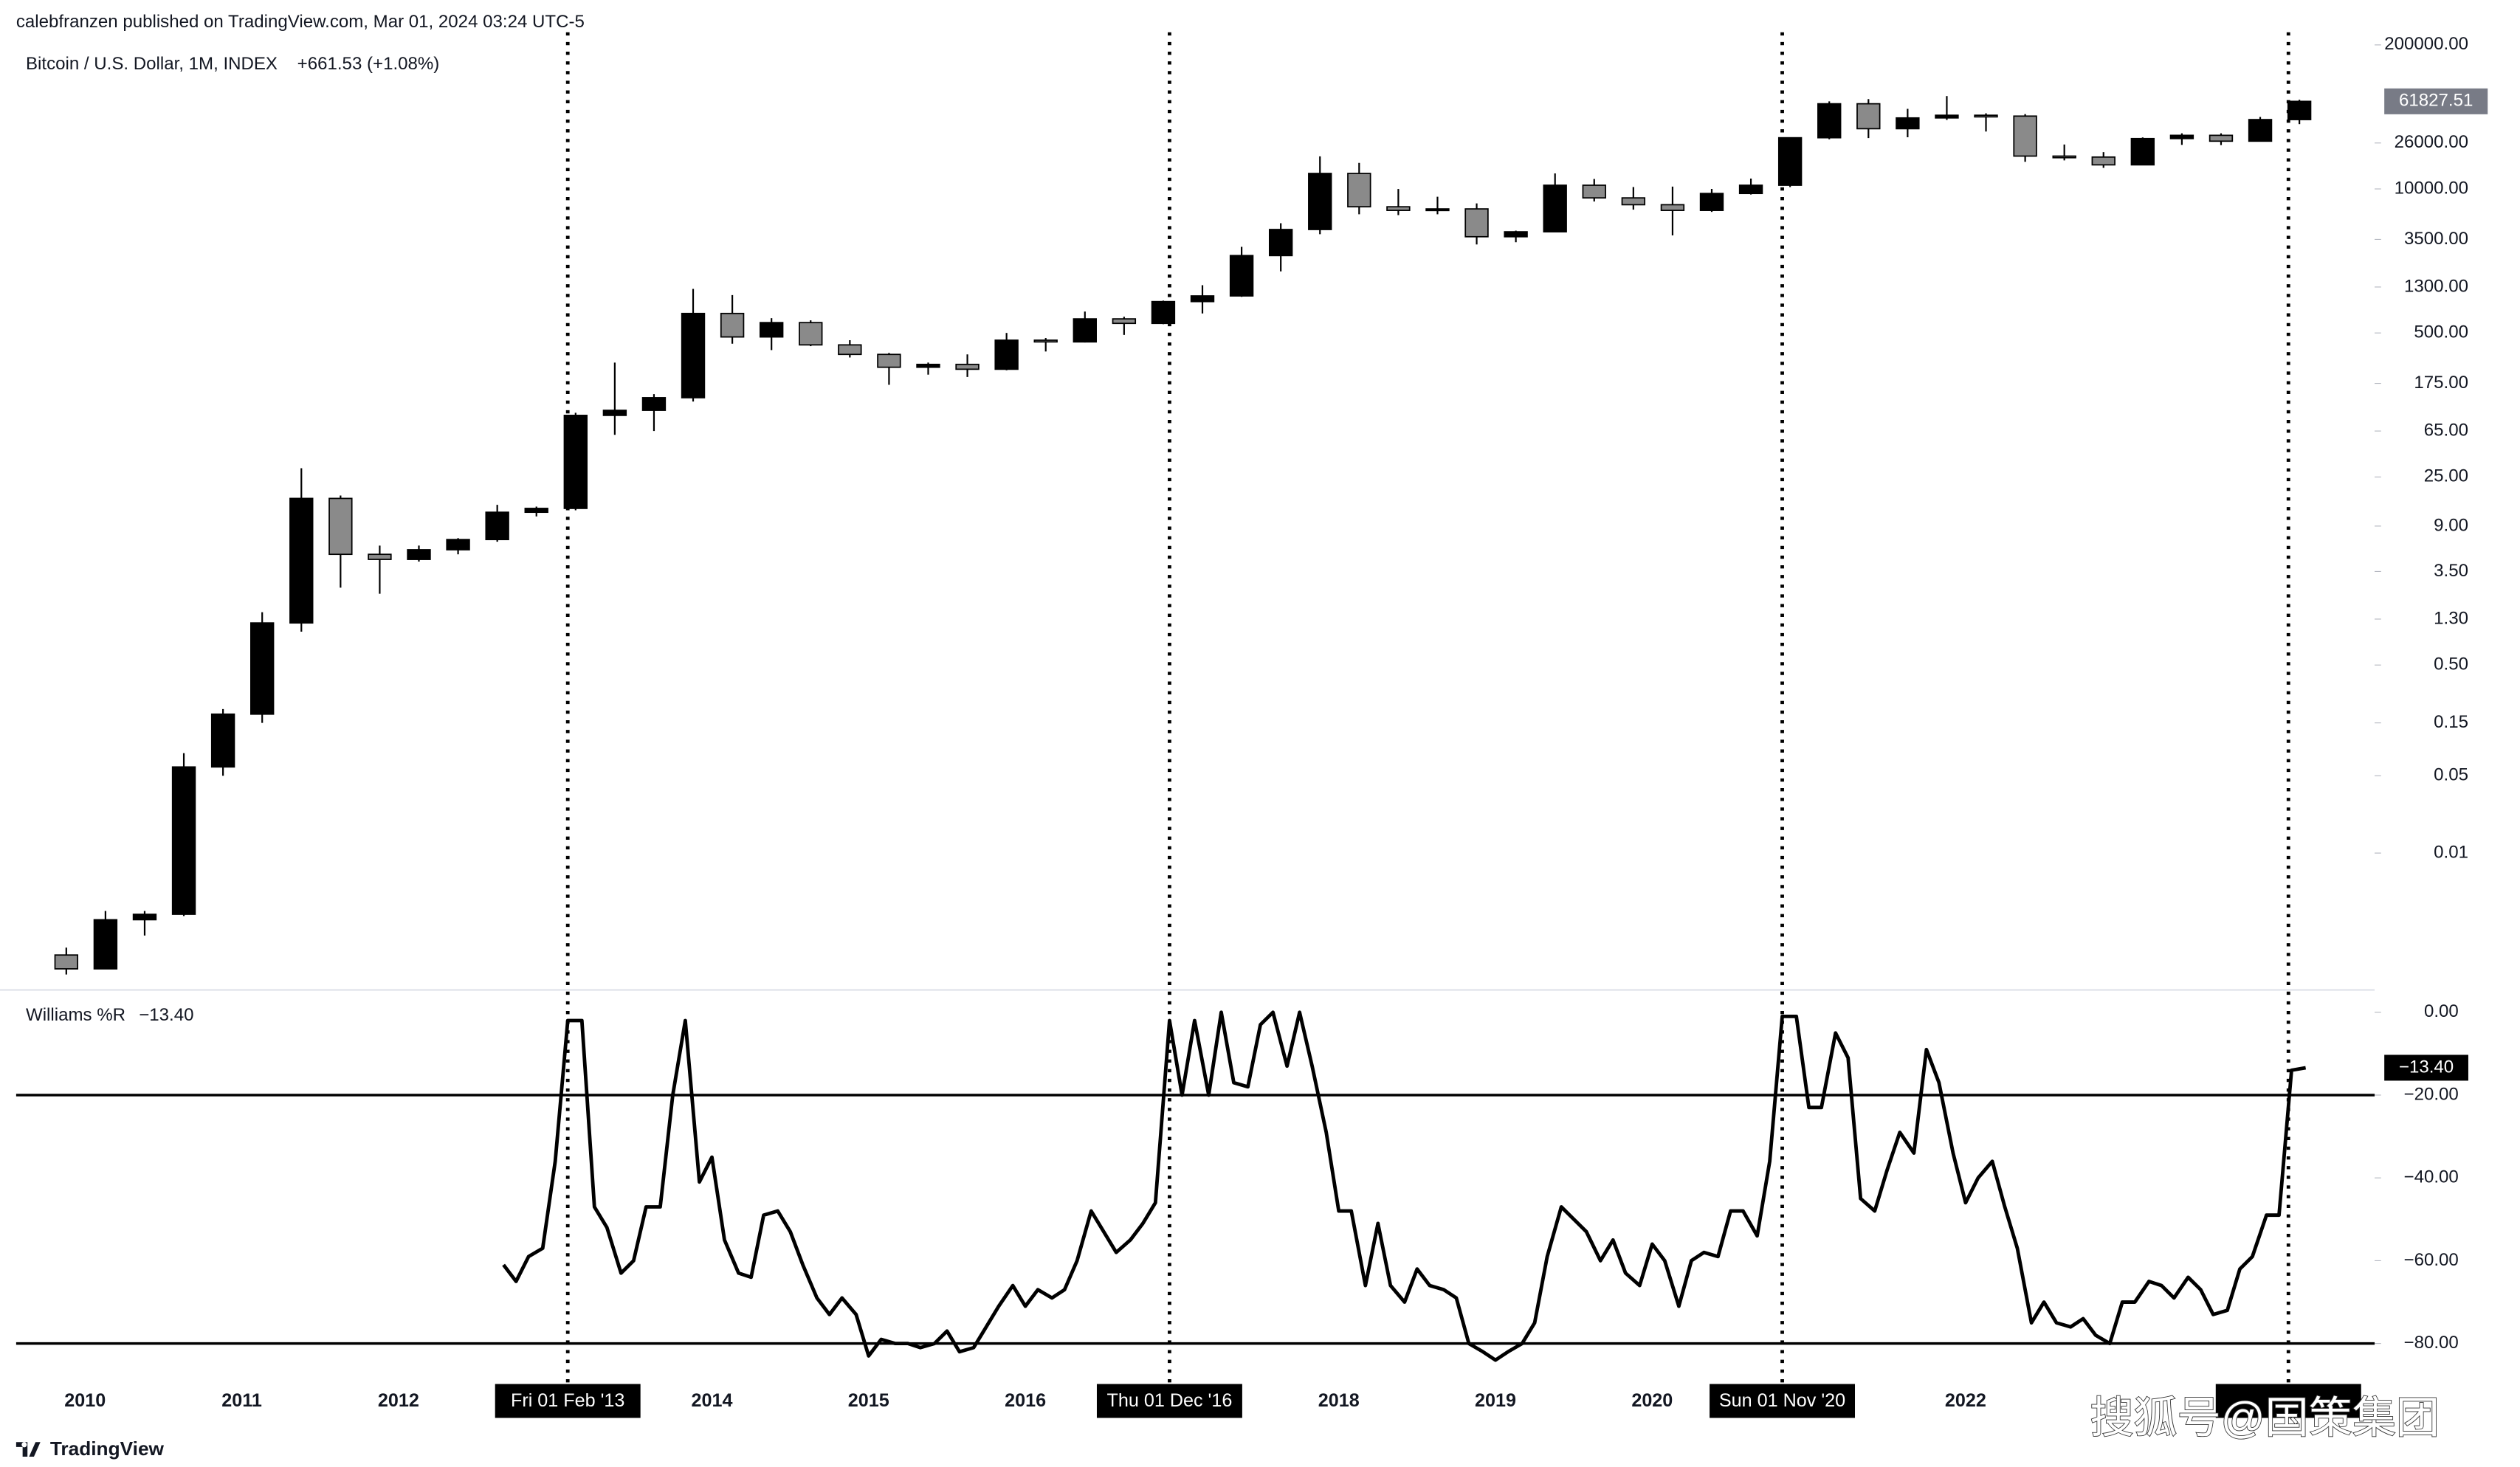 This screenshot has height=1467, width=2520. What do you see at coordinates (75, 1015) in the screenshot?
I see `indicator-legend: Williams %R` at bounding box center [75, 1015].